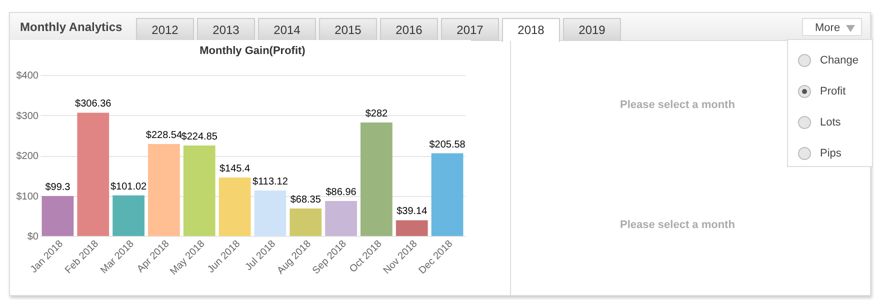 The width and height of the screenshot is (878, 300). What do you see at coordinates (830, 122) in the screenshot?
I see `text: Lots` at bounding box center [830, 122].